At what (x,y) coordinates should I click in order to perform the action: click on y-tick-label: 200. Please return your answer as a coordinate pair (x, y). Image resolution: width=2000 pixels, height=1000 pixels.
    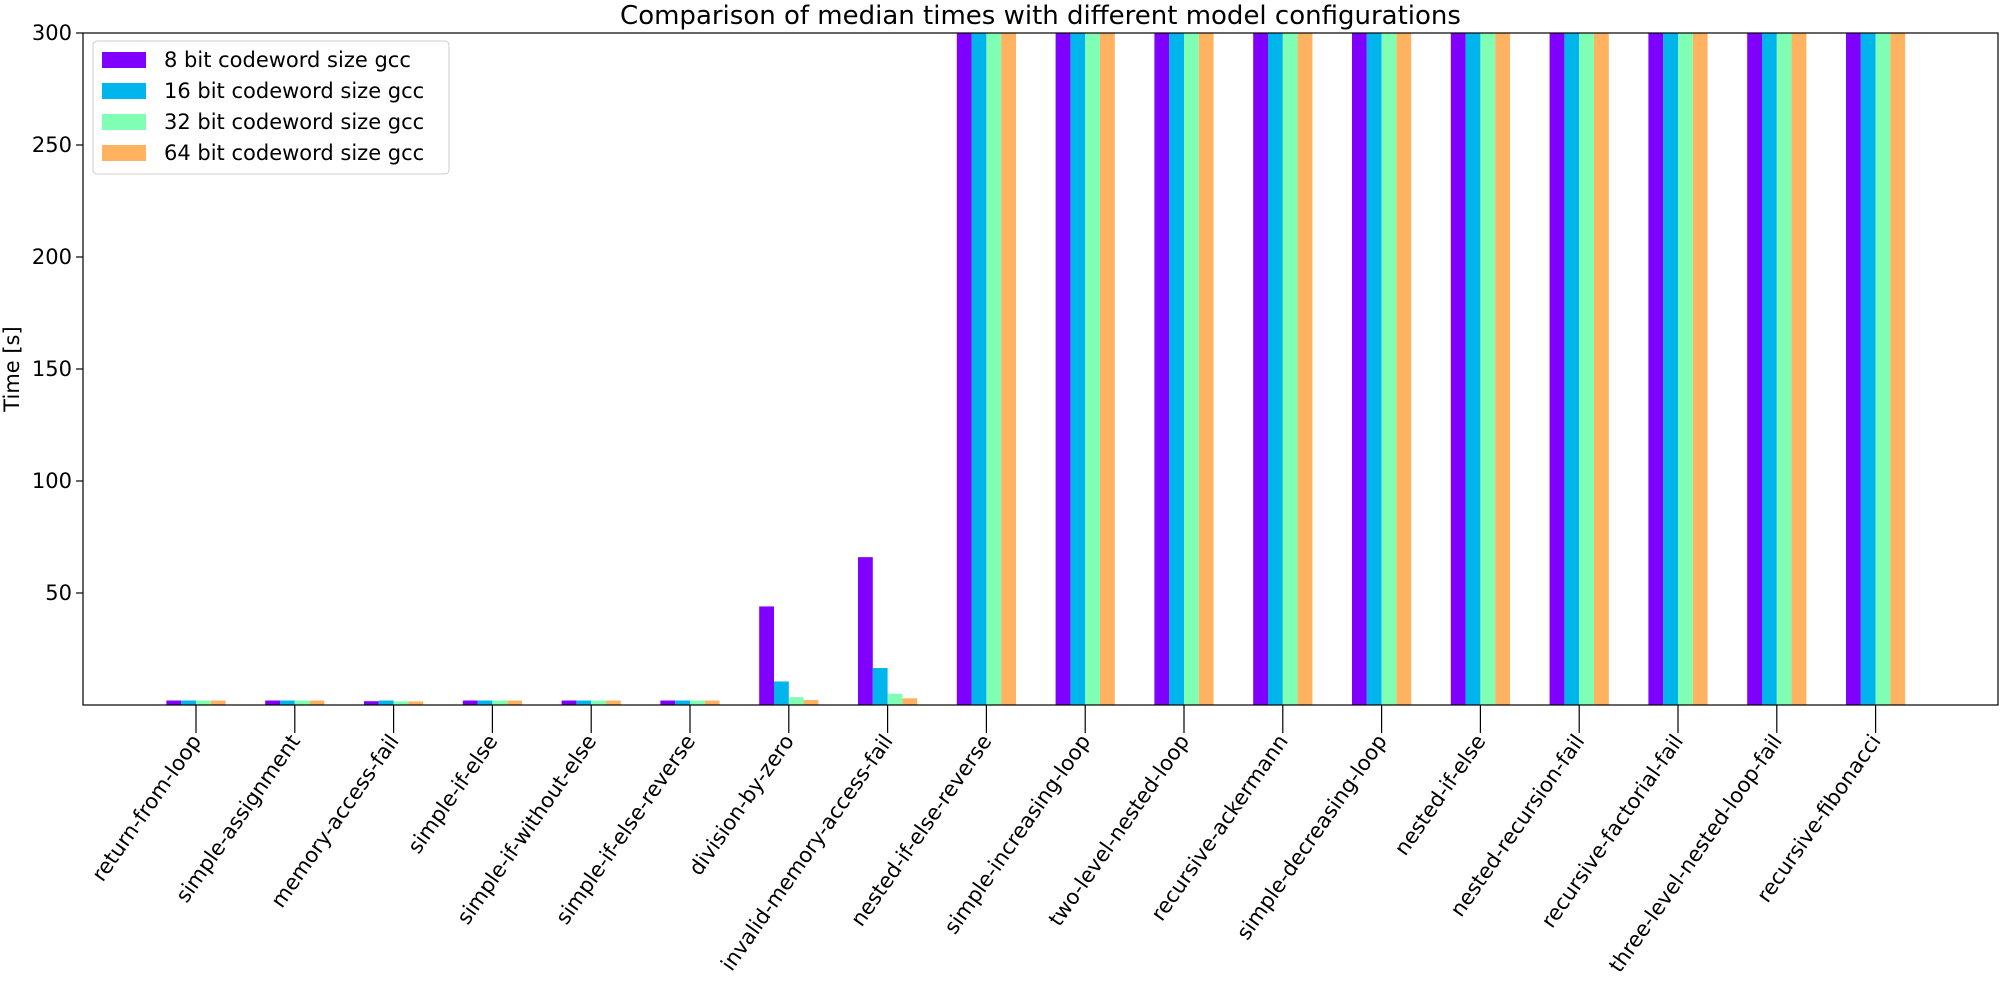
    Looking at the image, I should click on (52, 257).